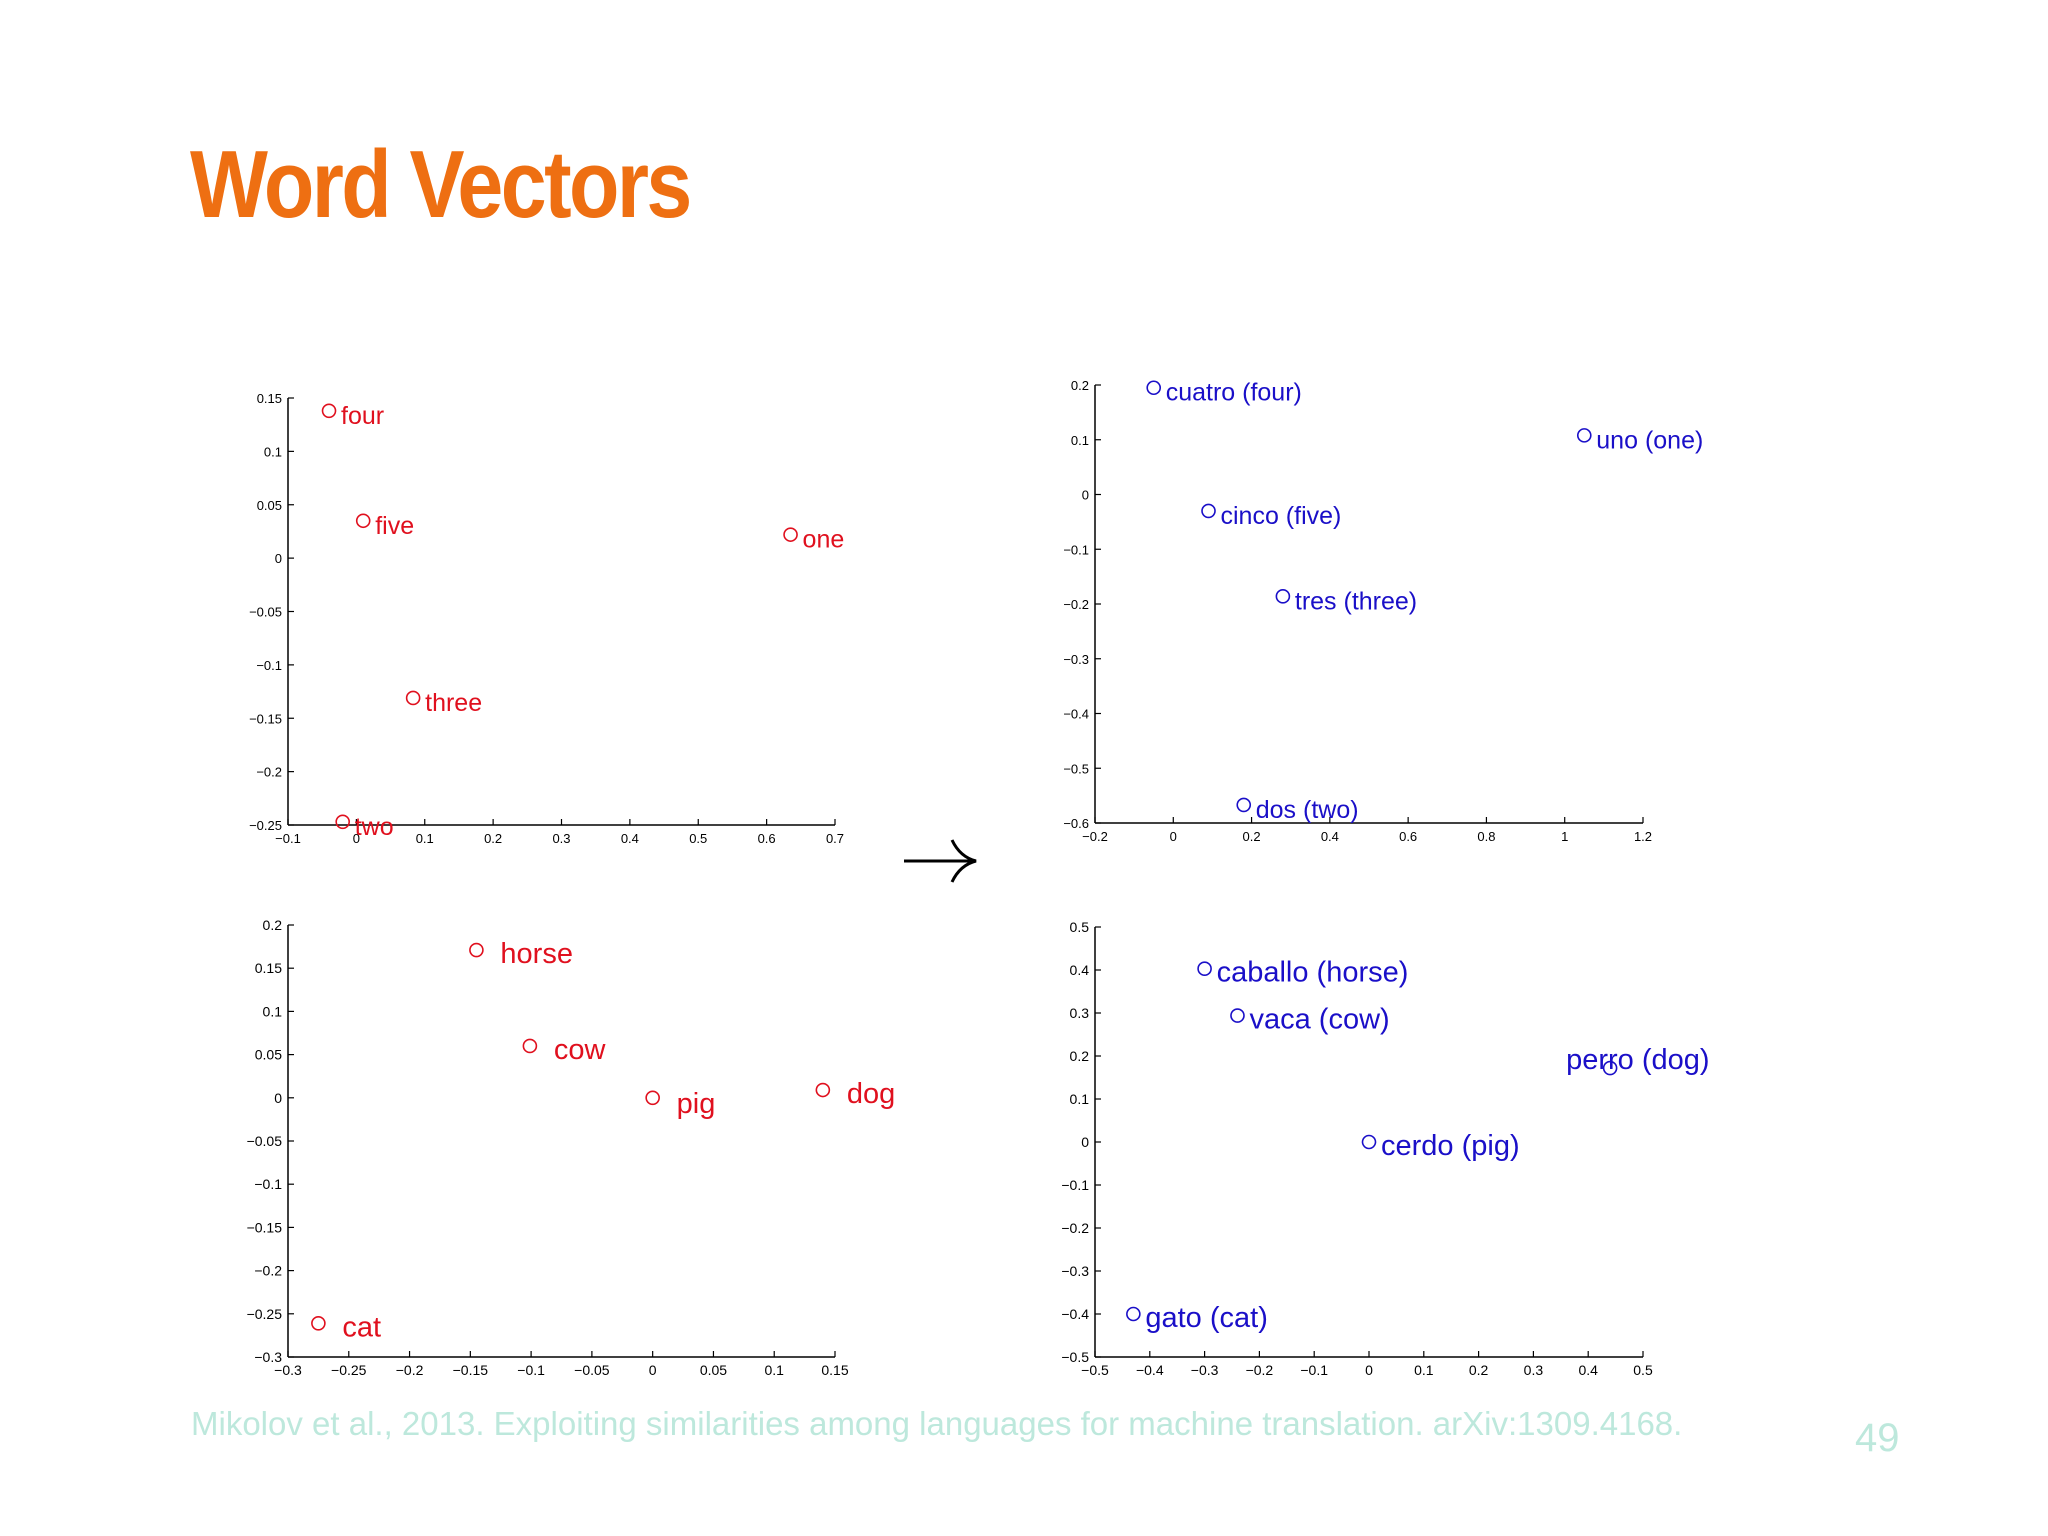 The width and height of the screenshot is (2048, 1536). I want to click on x-tick-label: 1.2, so click(1643, 836).